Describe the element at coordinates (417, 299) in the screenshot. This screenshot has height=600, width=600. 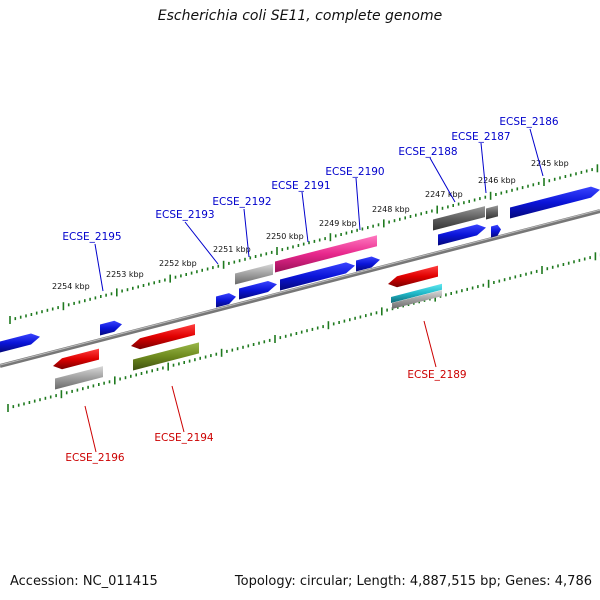
I see `gene-feature-ECSE_2189-hit-b` at that location.